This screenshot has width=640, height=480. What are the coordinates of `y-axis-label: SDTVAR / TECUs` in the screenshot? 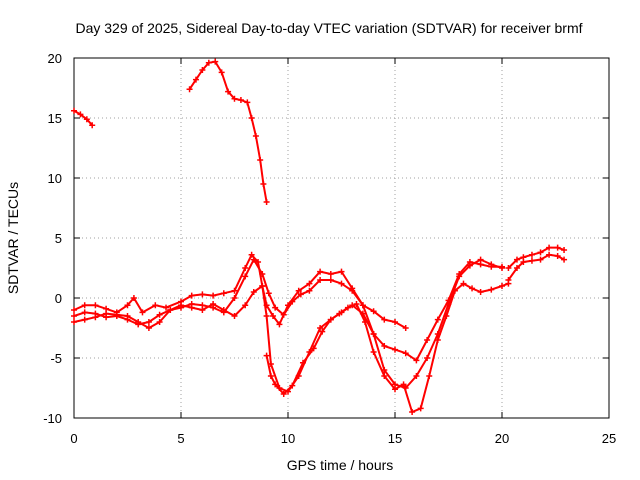 It's located at (13, 238).